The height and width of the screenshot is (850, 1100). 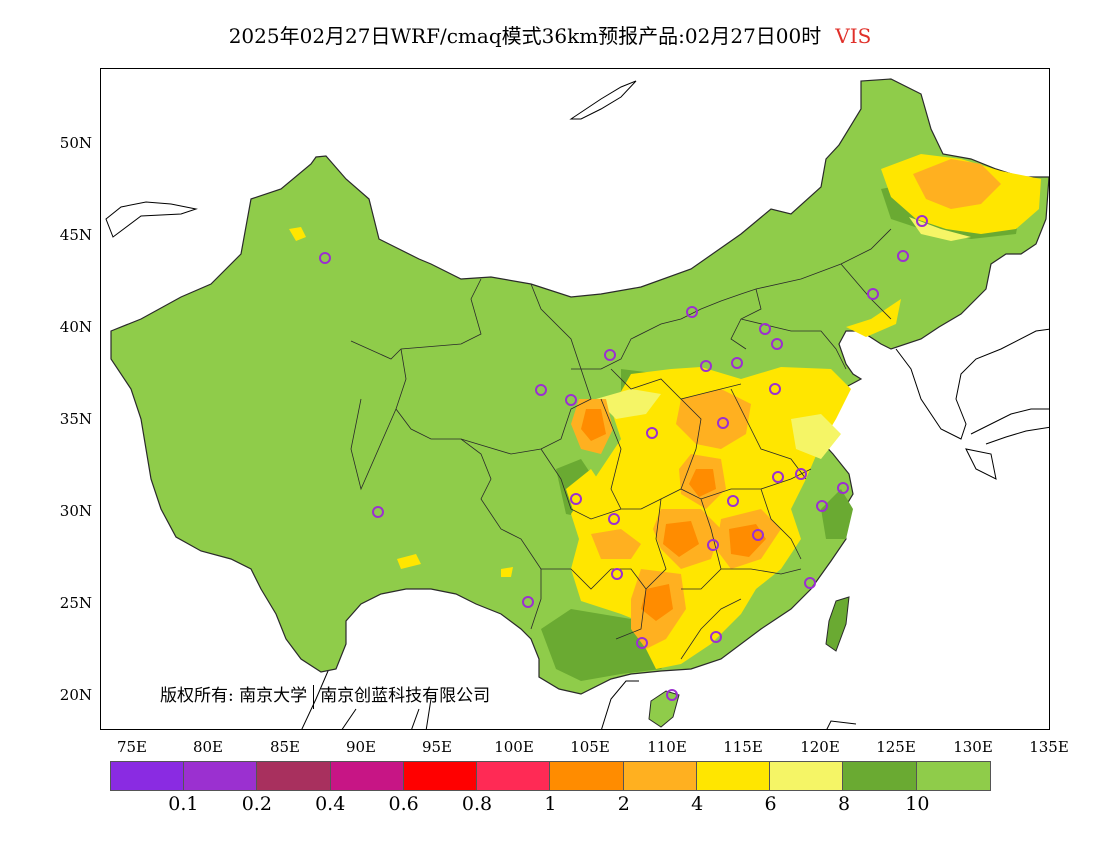 I want to click on lon-label-95e: 95E, so click(x=437, y=747).